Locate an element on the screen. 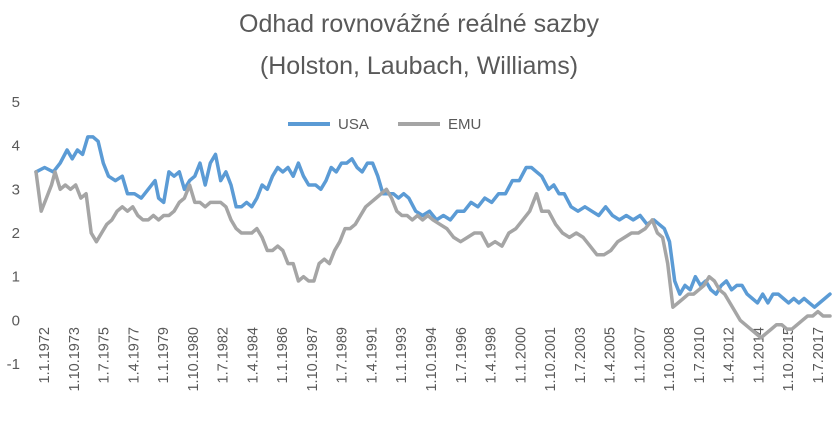  x-tick-label: 1.4.1984 is located at coordinates (253, 355).